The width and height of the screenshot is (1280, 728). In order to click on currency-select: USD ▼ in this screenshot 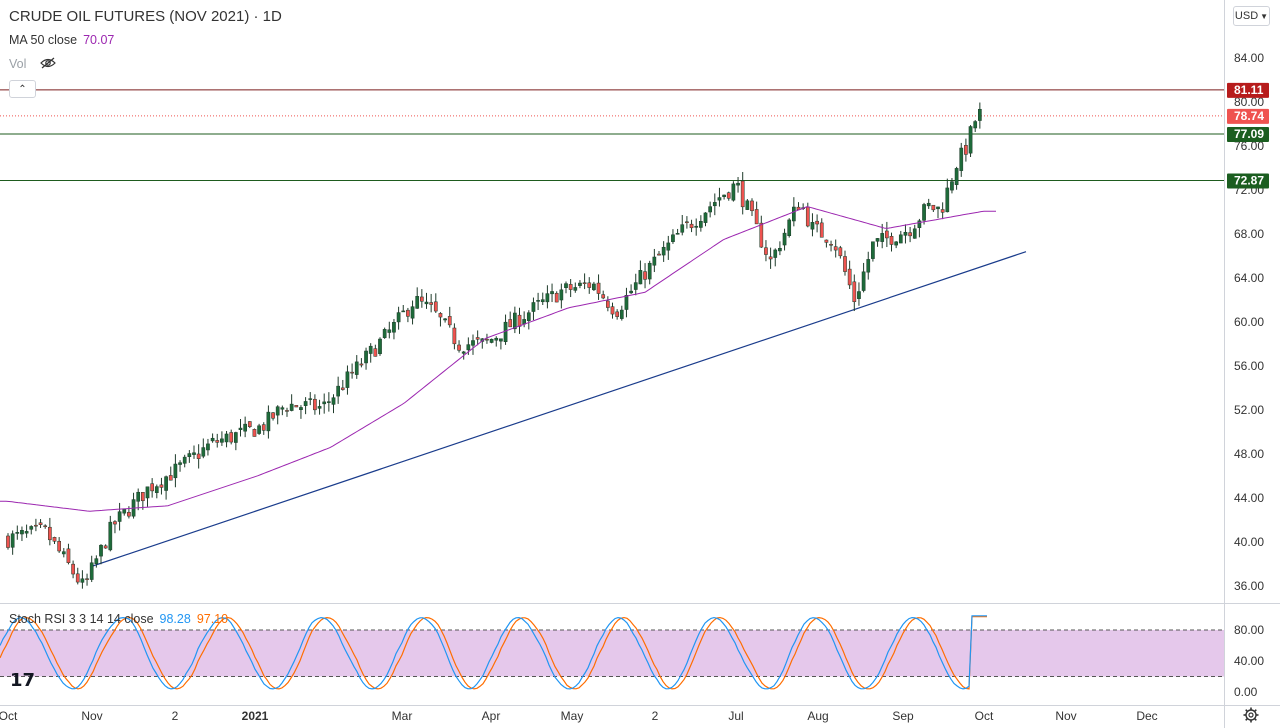, I will do `click(1251, 16)`.